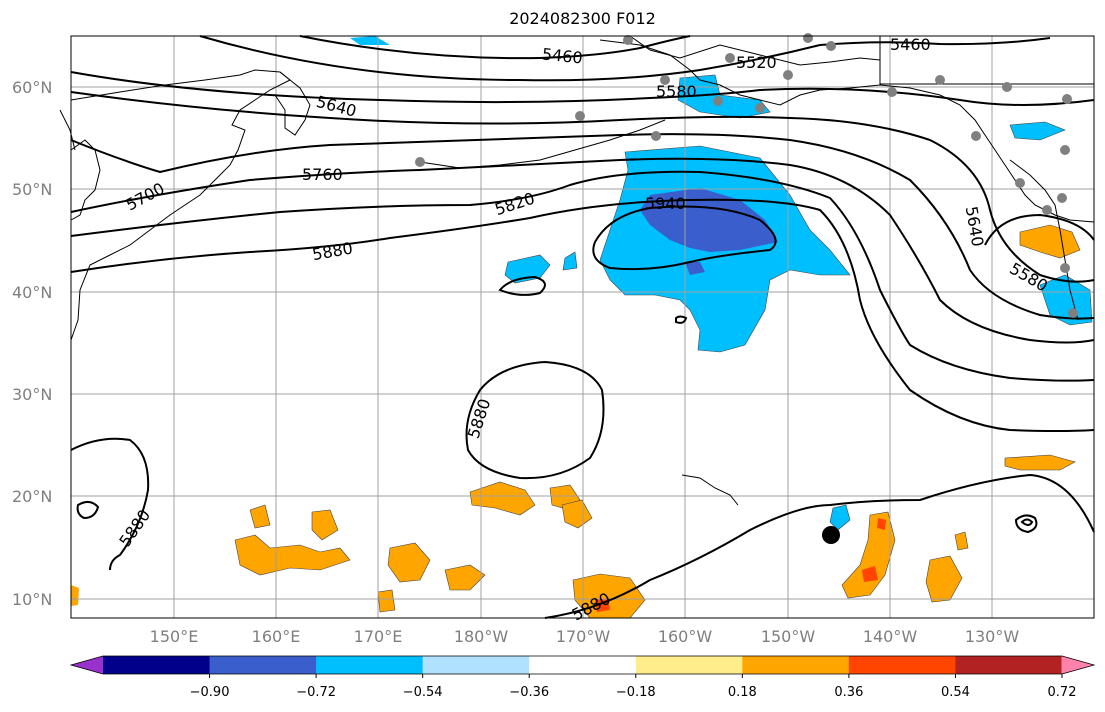 The height and width of the screenshot is (712, 1105). What do you see at coordinates (386, 601) in the screenshot?
I see `shading-orange-wpac6` at bounding box center [386, 601].